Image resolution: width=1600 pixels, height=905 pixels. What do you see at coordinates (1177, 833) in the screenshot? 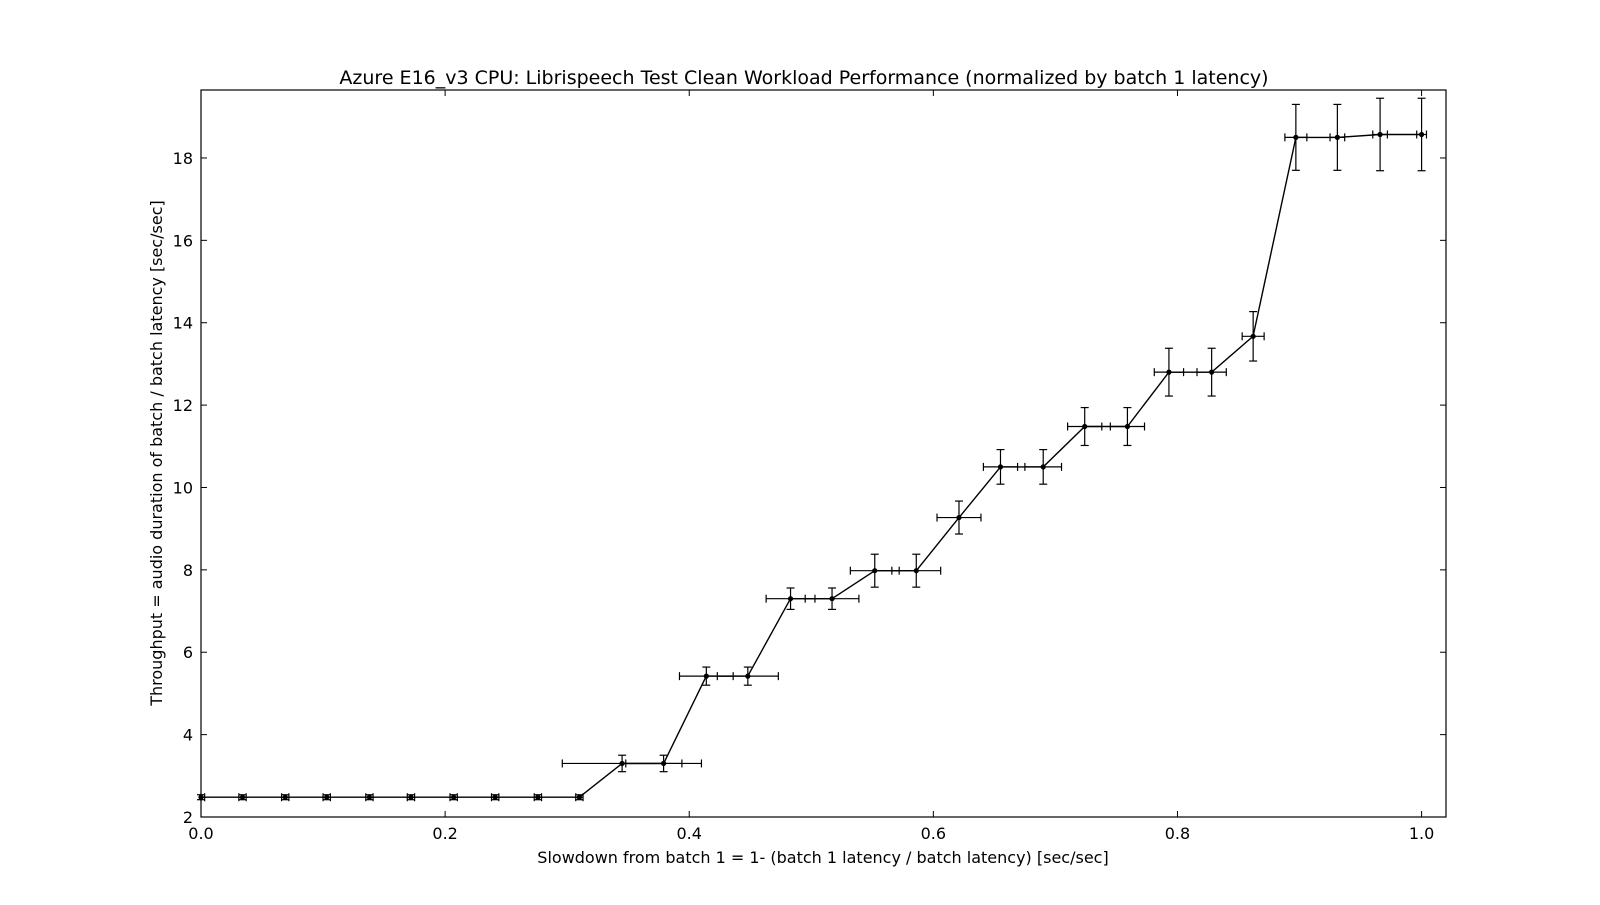
I see `x-tick-label: 0.8` at bounding box center [1177, 833].